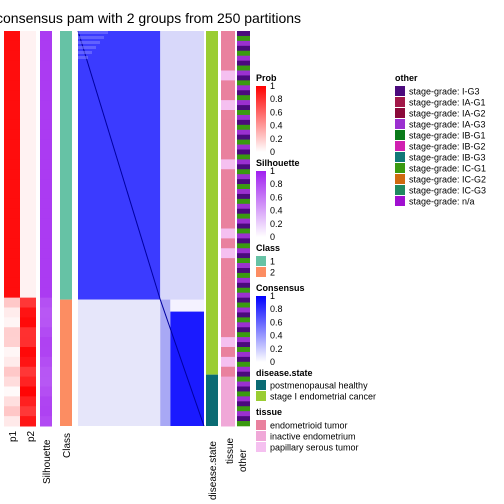 The height and width of the screenshot is (504, 504). Describe the element at coordinates (261, 385) in the screenshot. I see `legend-disease-state-swatch` at that location.